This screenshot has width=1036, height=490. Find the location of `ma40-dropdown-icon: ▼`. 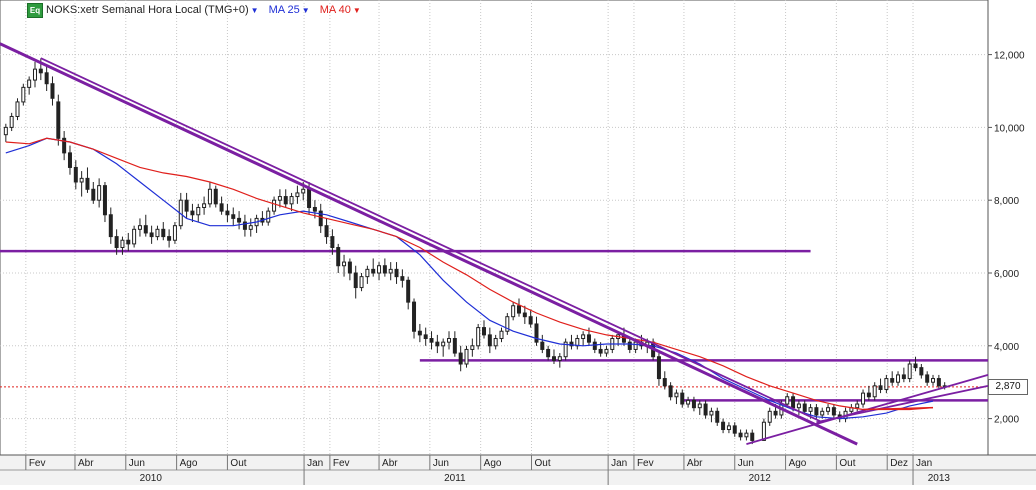

ma40-dropdown-icon: ▼ is located at coordinates (356, 10).